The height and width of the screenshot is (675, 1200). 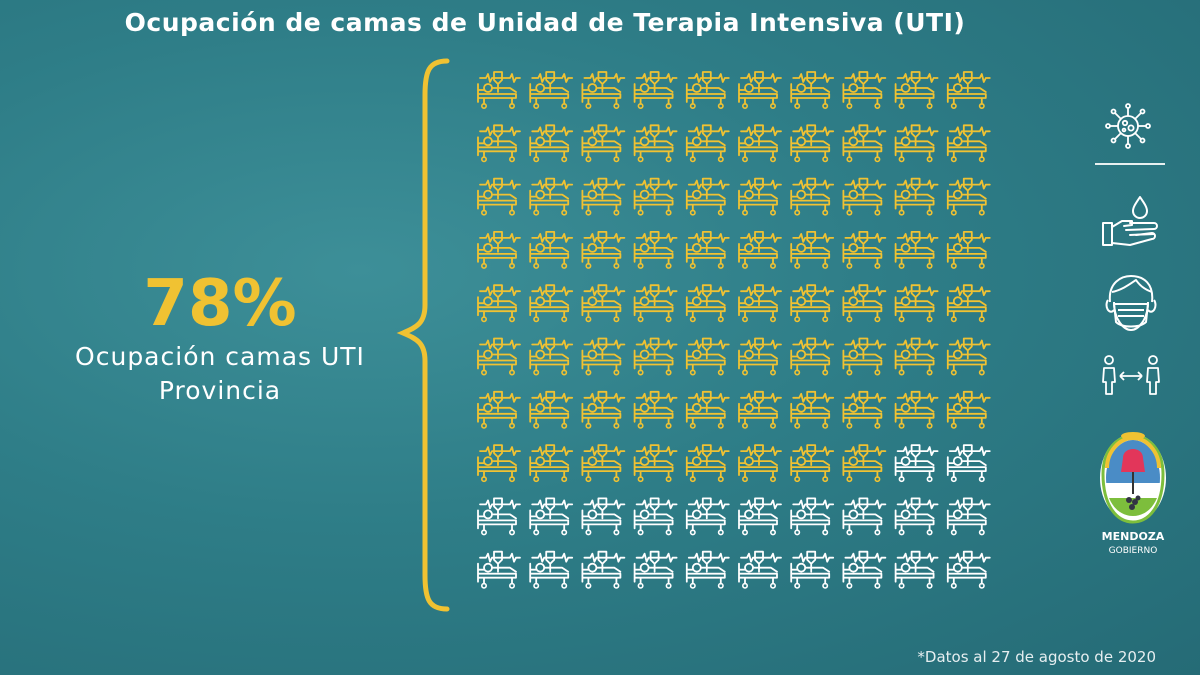 I want to click on logo-line2: GOBIERNO, so click(x=1133, y=551).